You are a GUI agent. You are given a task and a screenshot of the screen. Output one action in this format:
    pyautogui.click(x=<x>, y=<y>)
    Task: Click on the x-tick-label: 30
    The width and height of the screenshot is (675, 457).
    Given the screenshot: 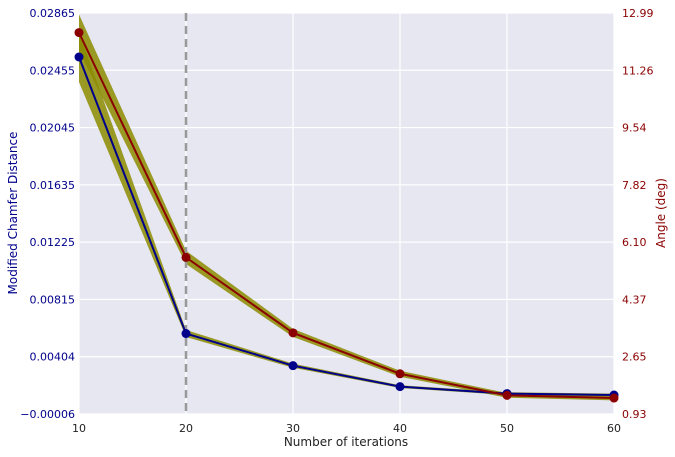 What is the action you would take?
    pyautogui.click(x=293, y=428)
    